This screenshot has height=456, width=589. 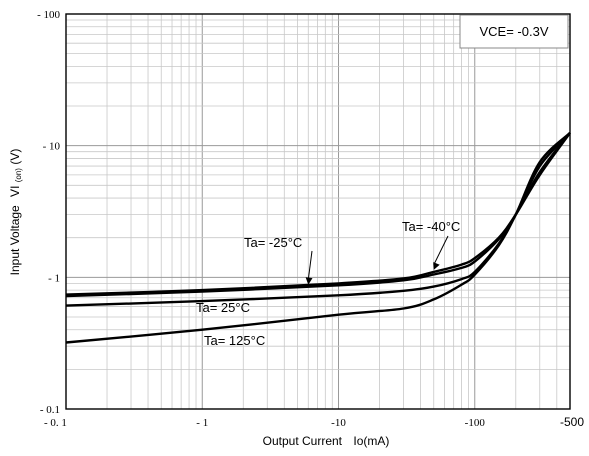 What do you see at coordinates (15, 240) in the screenshot?
I see `y-axis-title-text: Input Voltage` at bounding box center [15, 240].